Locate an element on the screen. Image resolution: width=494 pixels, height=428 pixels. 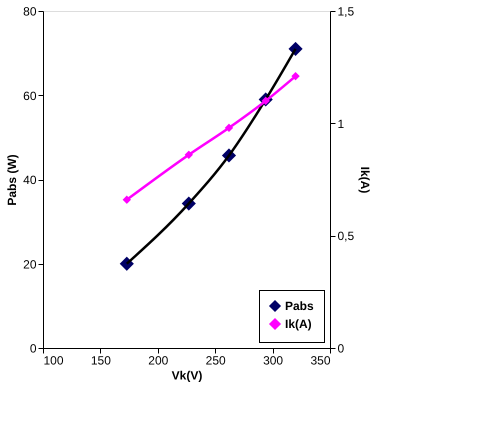
y-tick-label: 40 is located at coordinates (30, 180).